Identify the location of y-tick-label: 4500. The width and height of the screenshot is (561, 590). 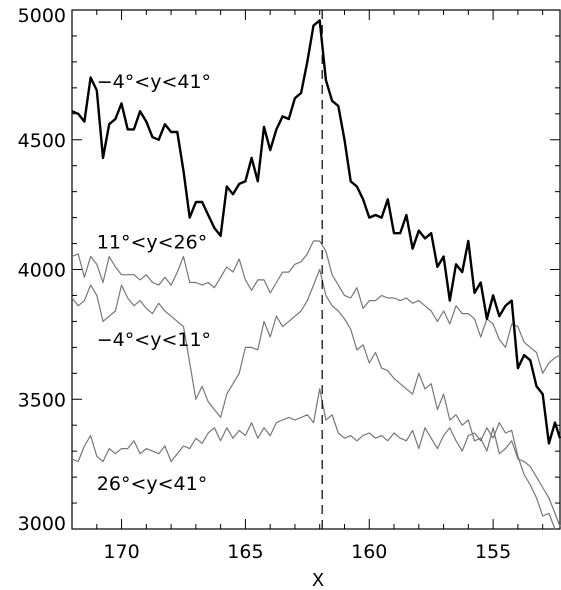
(42, 141).